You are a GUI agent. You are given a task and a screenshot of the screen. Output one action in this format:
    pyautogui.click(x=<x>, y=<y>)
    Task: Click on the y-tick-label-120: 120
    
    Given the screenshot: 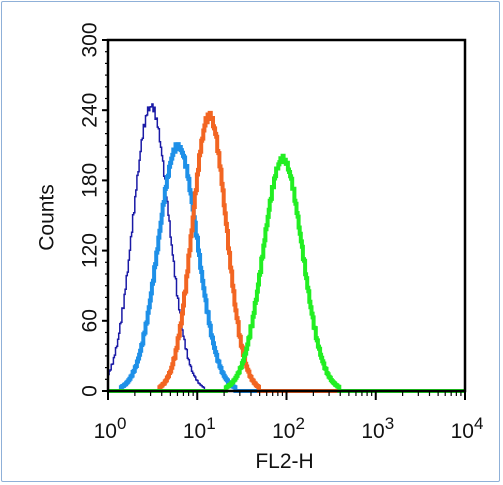 What is the action you would take?
    pyautogui.click(x=90, y=250)
    